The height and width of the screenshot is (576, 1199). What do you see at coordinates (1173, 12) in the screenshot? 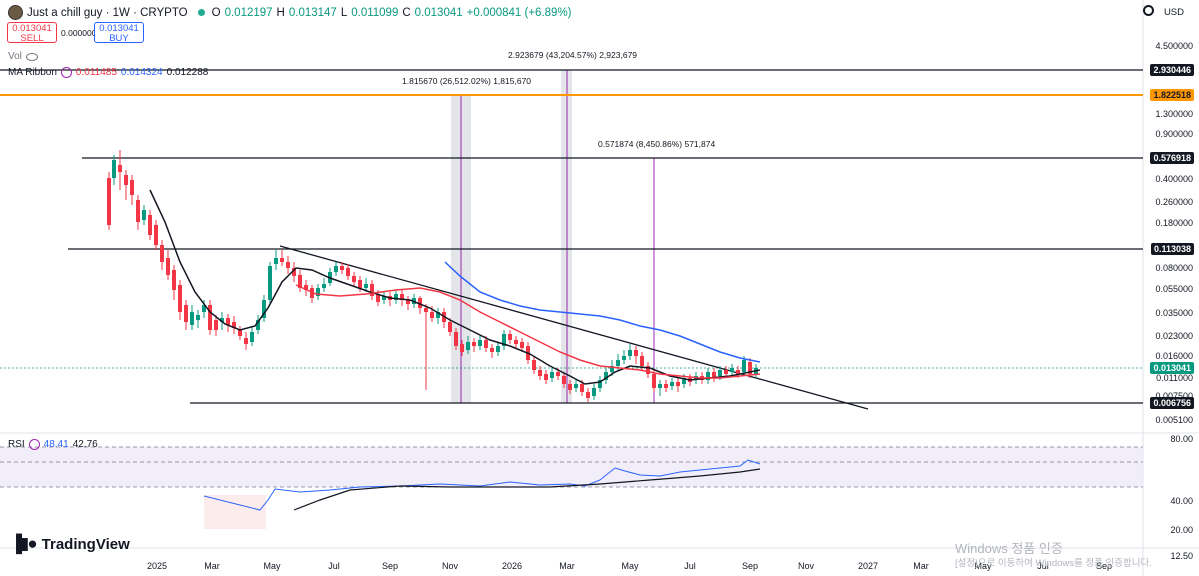
I see `currency-label: USD` at bounding box center [1173, 12].